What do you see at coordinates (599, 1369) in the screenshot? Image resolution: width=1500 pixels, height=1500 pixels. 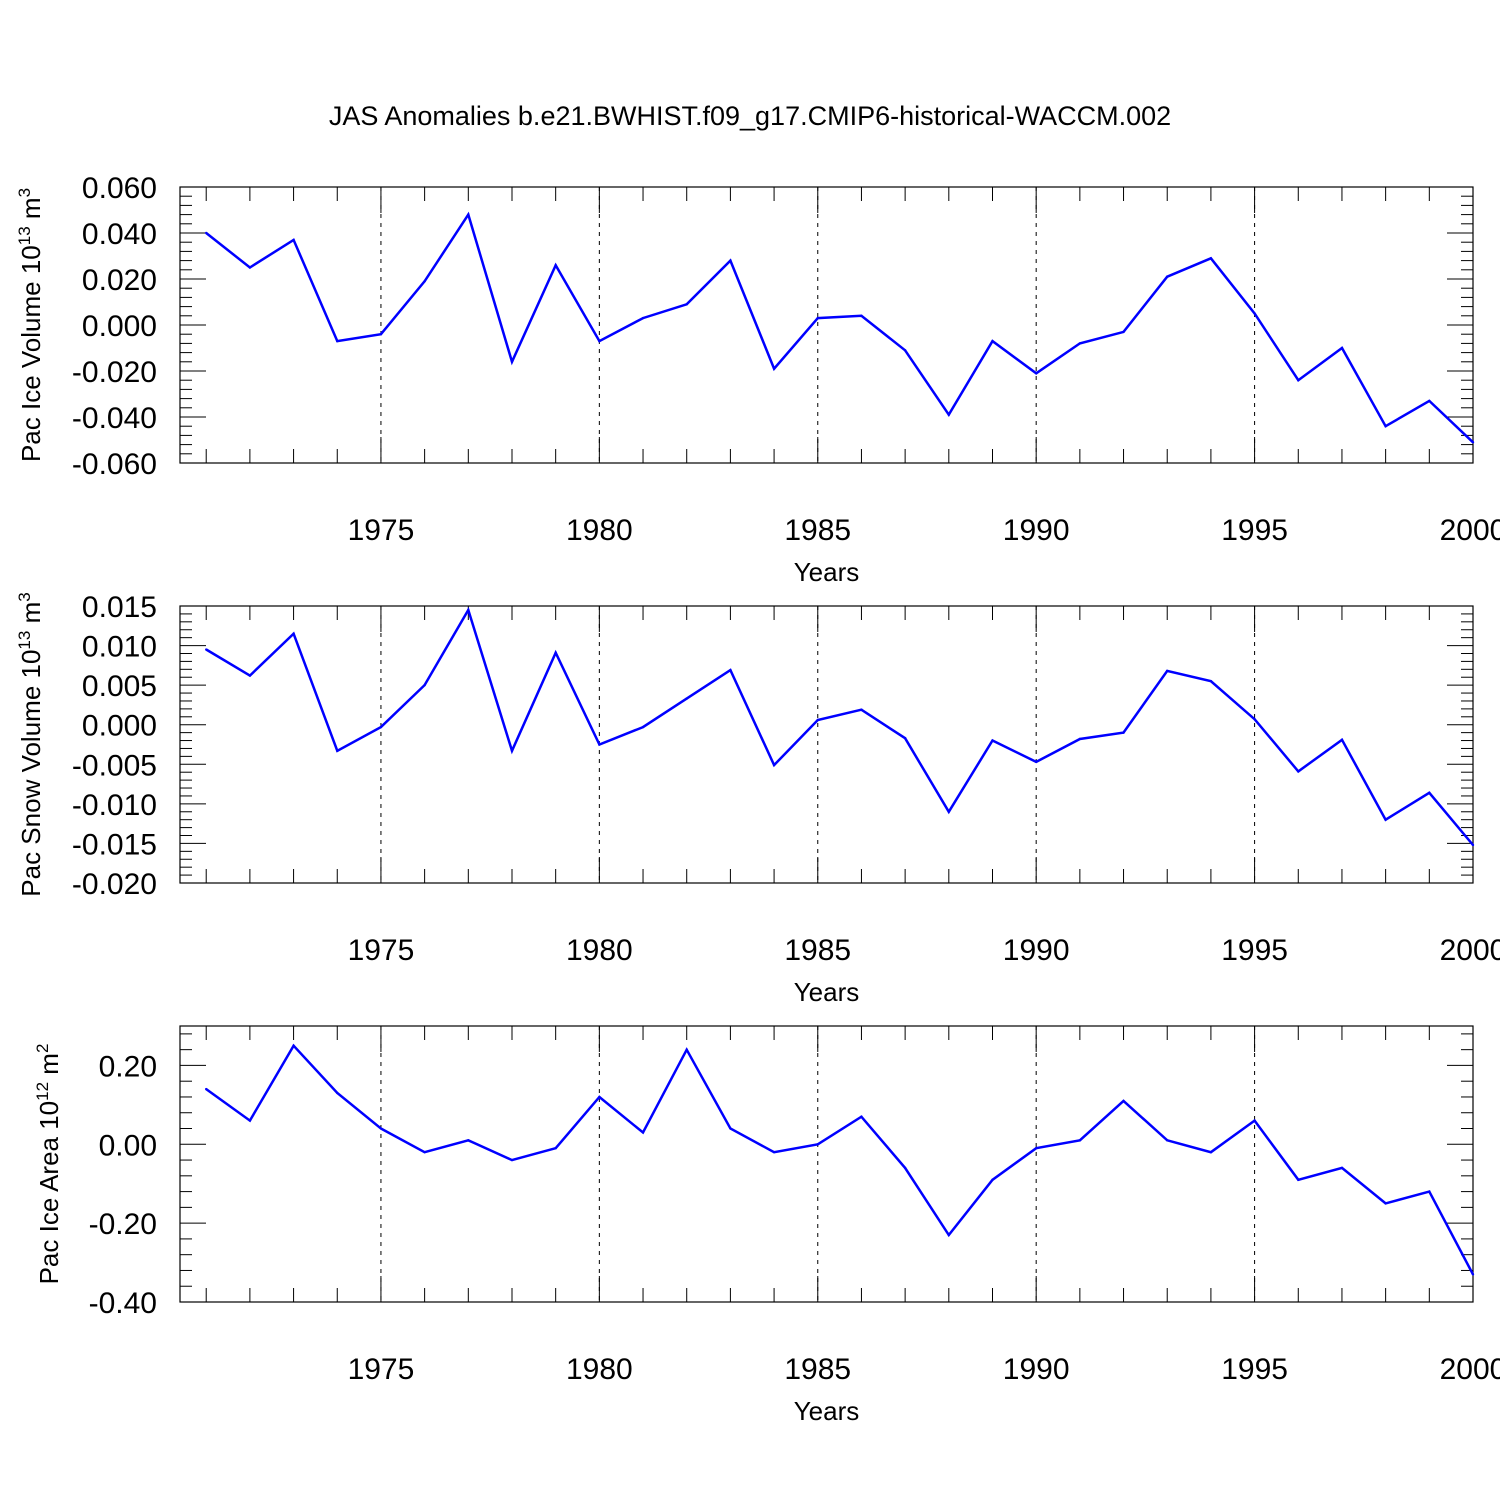 I see `x-tick-label: 1980` at bounding box center [599, 1369].